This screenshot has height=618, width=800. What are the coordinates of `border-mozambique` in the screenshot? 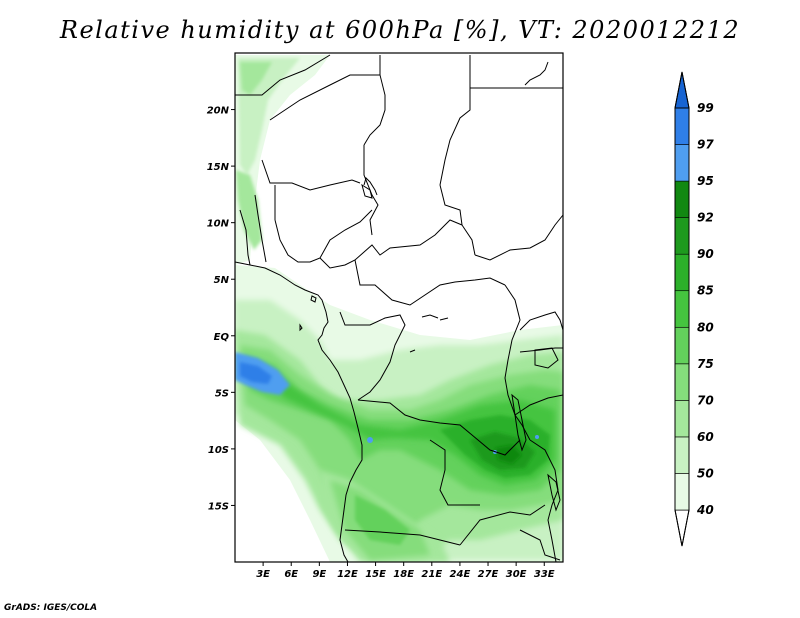 It's located at (540, 545).